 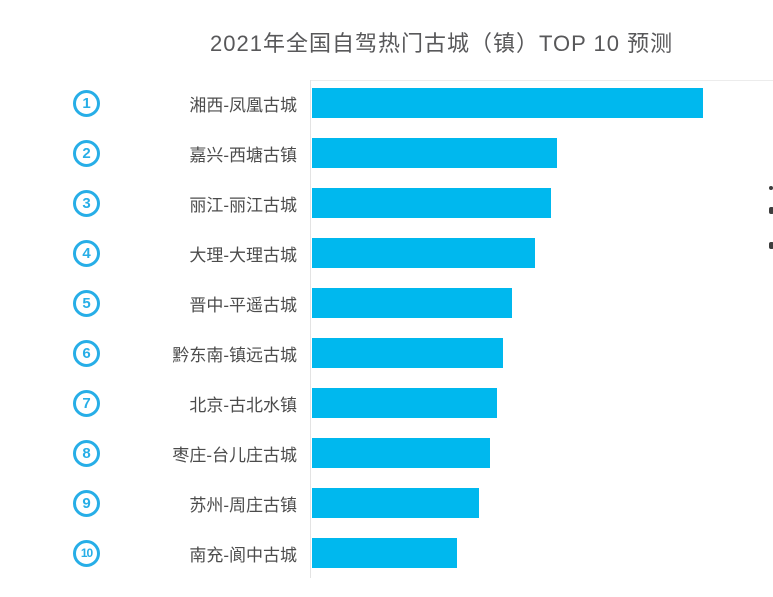 What do you see at coordinates (234, 455) in the screenshot?
I see `category-label: 枣庄-台儿庄古城` at bounding box center [234, 455].